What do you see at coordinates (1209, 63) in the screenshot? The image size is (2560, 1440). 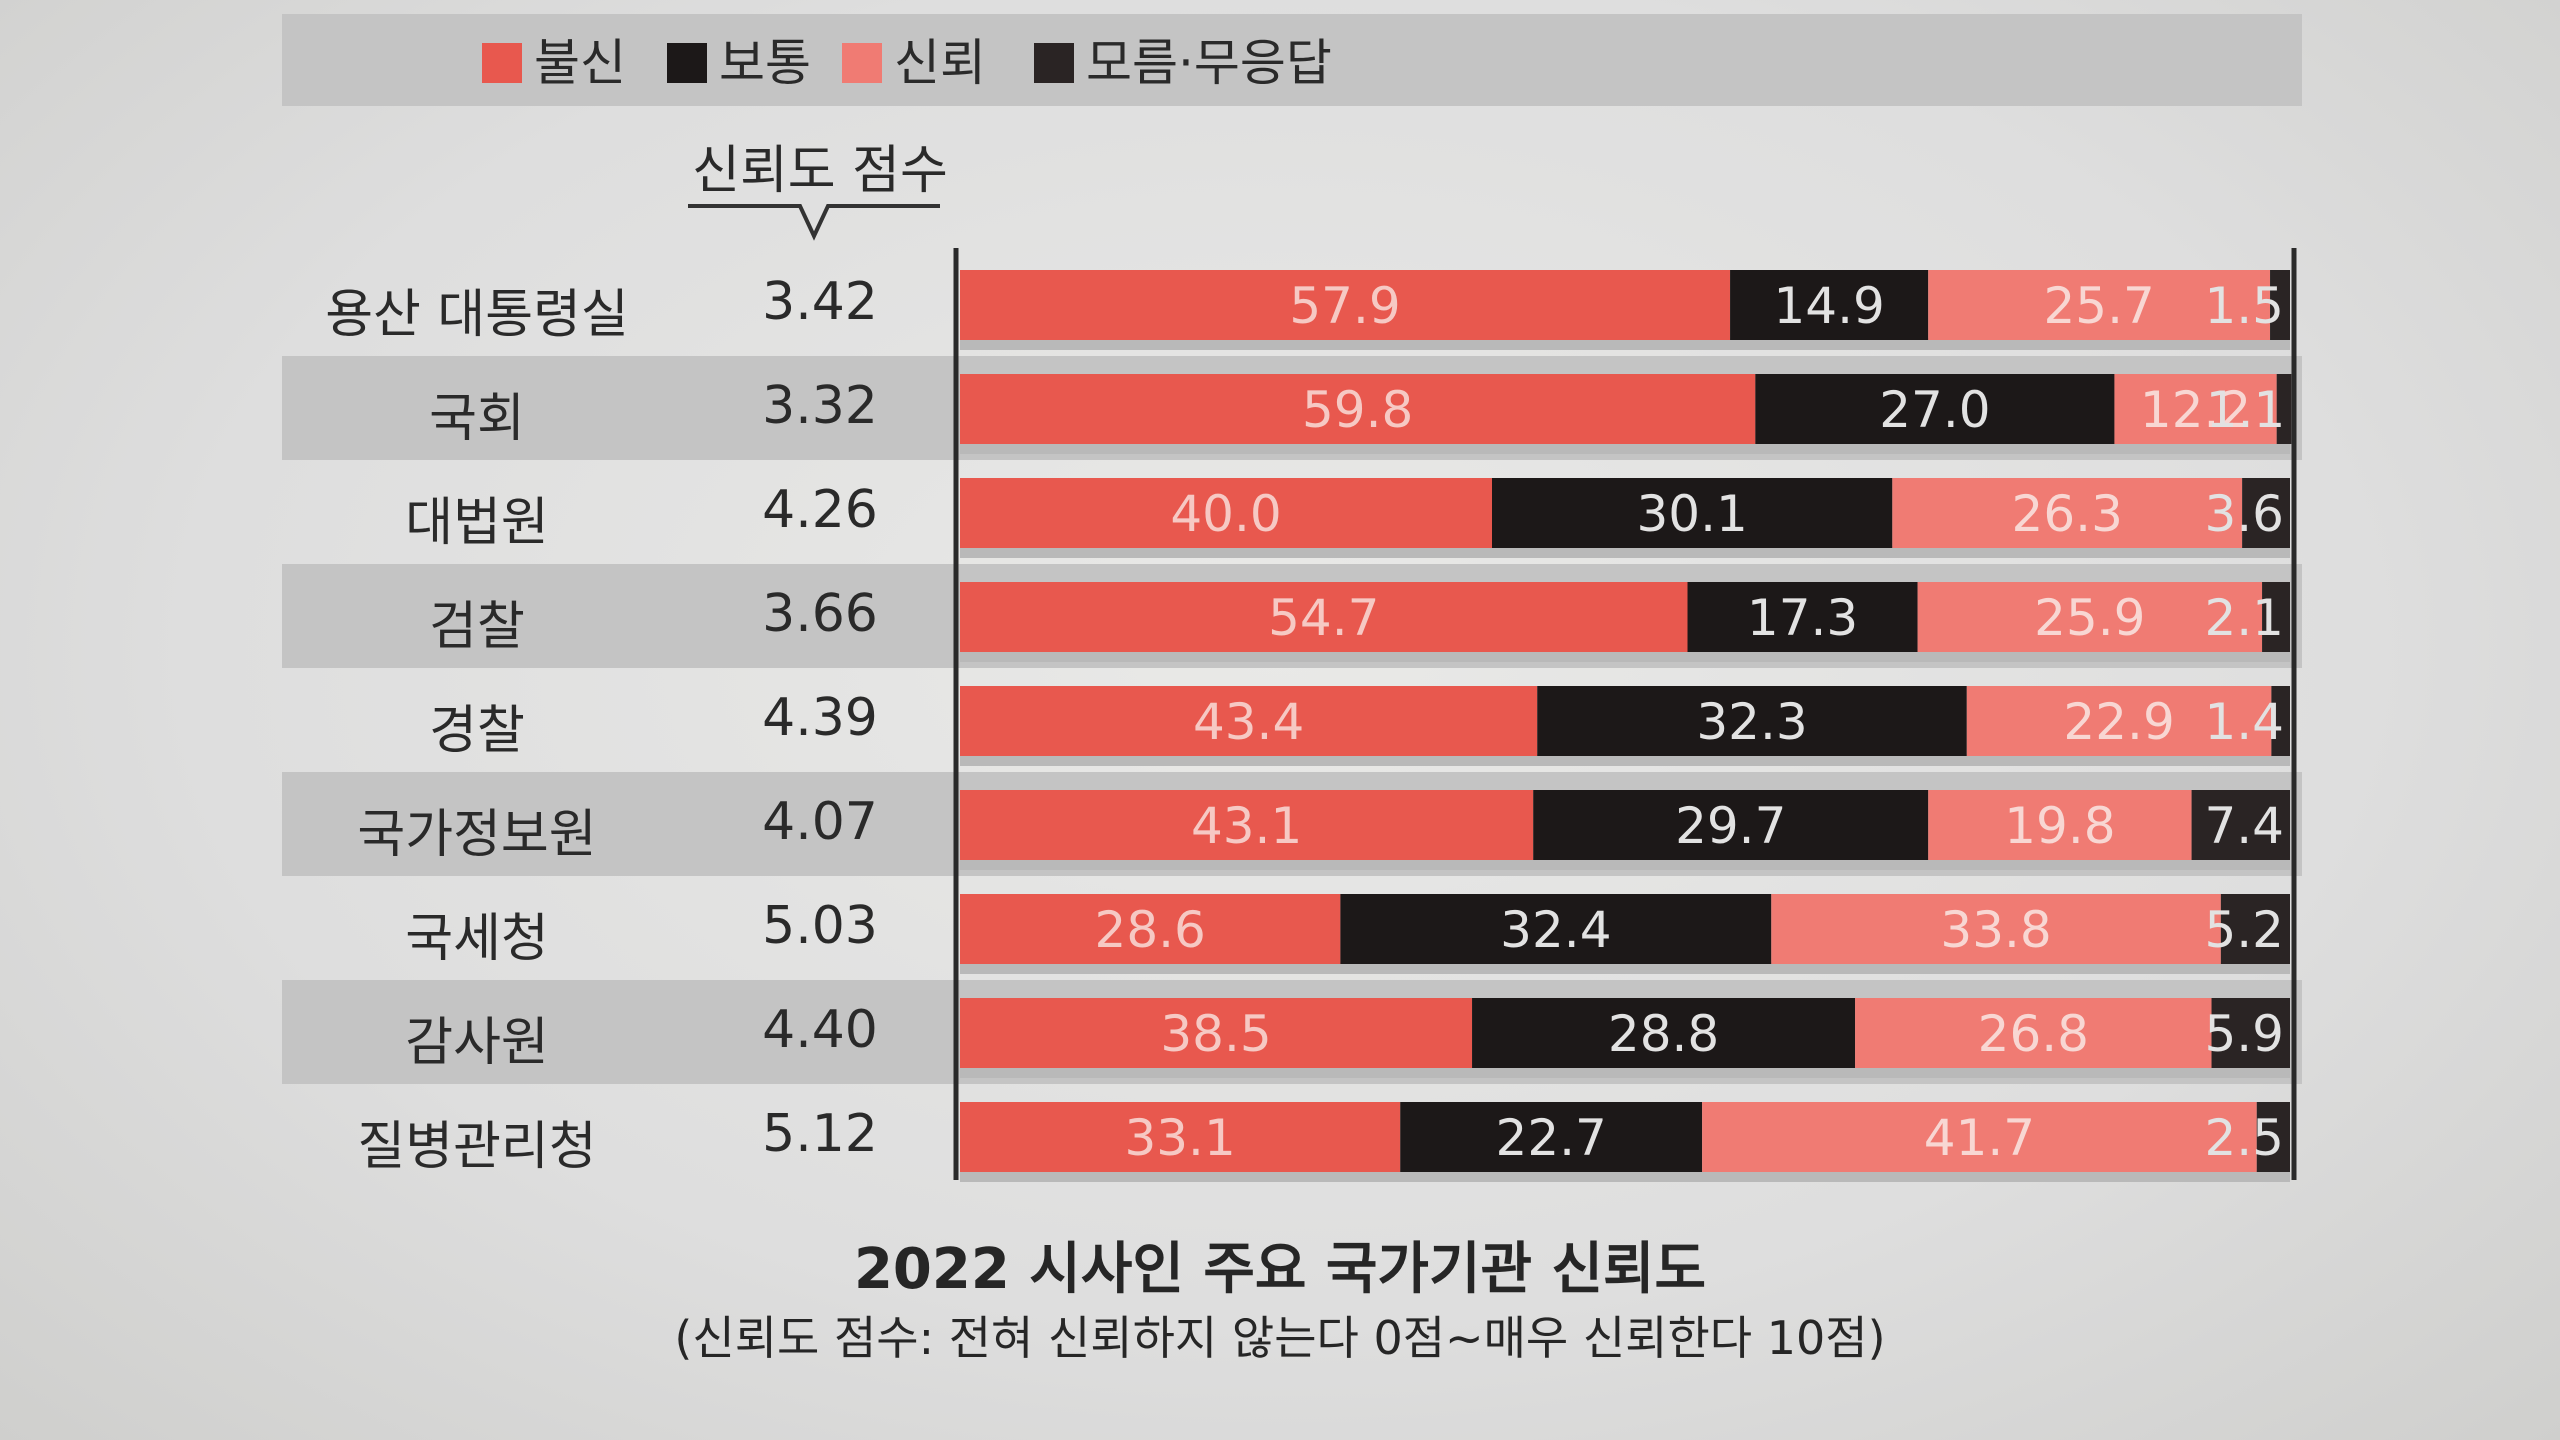 I see `legend-label: 모름·무응답` at bounding box center [1209, 63].